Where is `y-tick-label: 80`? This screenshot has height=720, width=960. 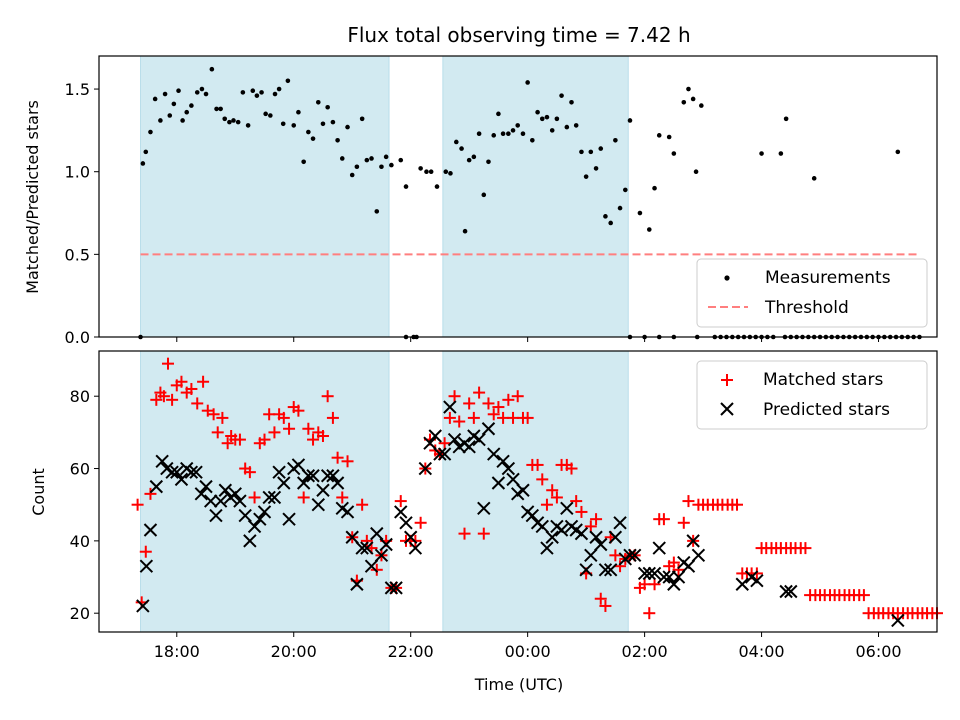
y-tick-label: 80 is located at coordinates (80, 396).